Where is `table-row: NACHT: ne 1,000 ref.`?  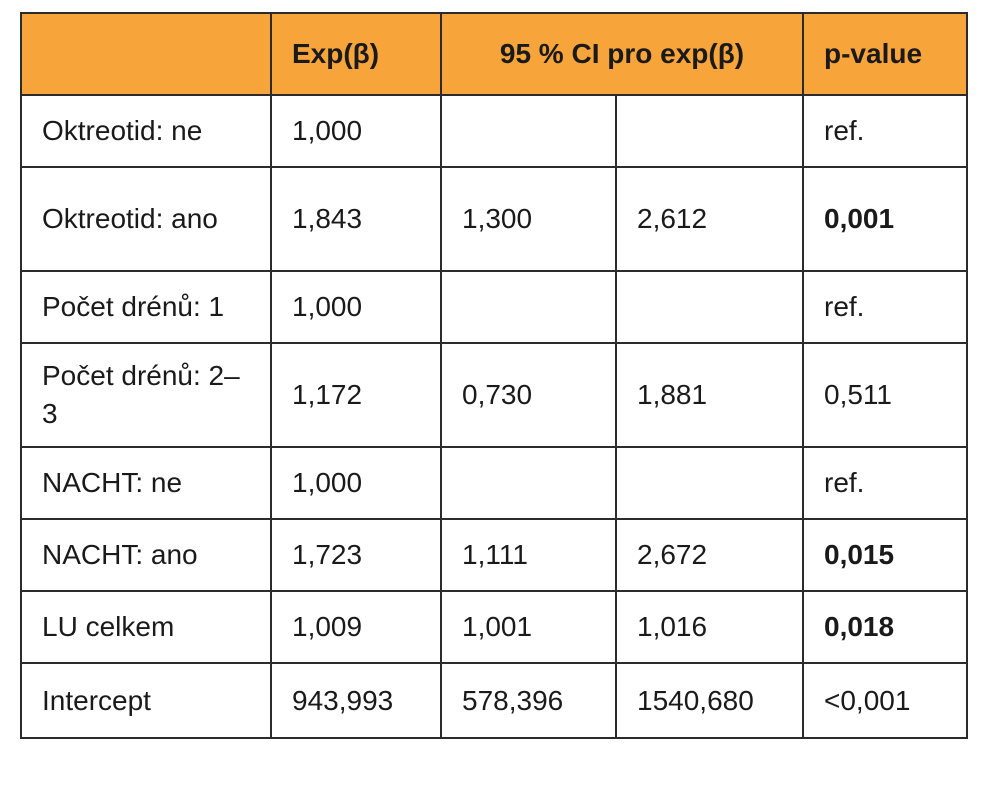 table-row: NACHT: ne 1,000 ref. is located at coordinates (494, 483).